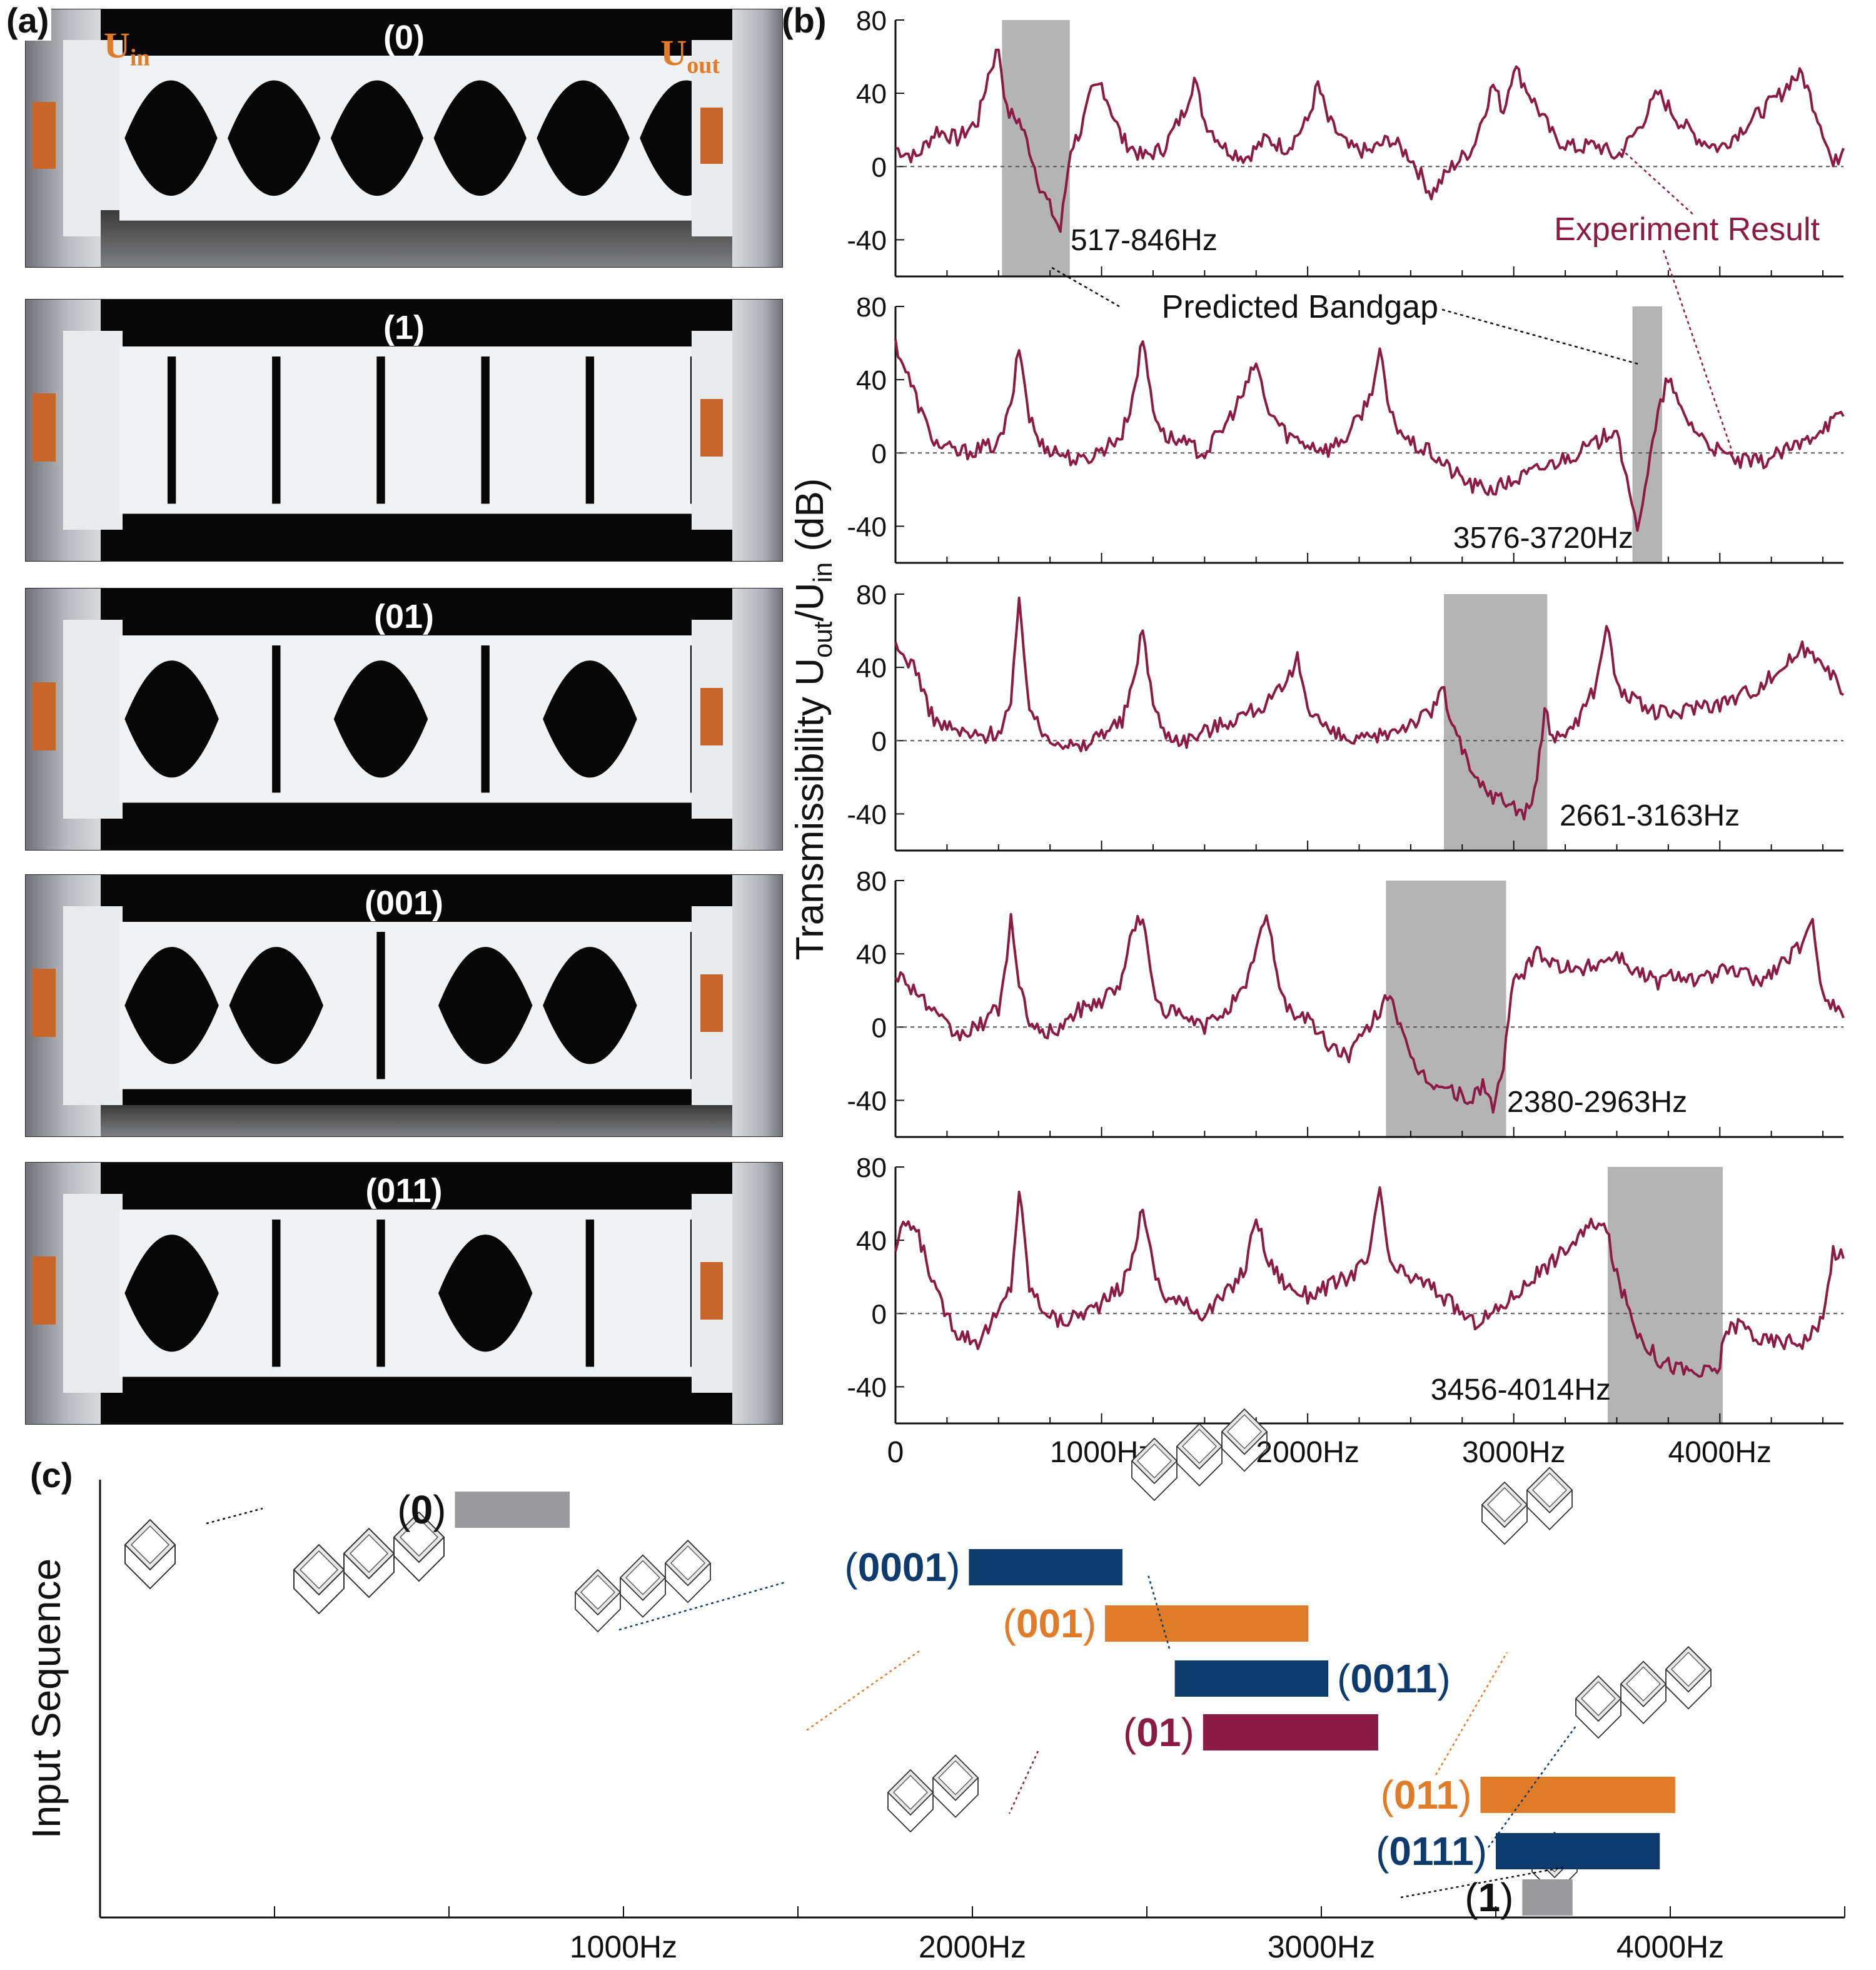  Describe the element at coordinates (1521, 1390) in the screenshot. I see `bandgap-label: 3456-4014Hz` at that location.